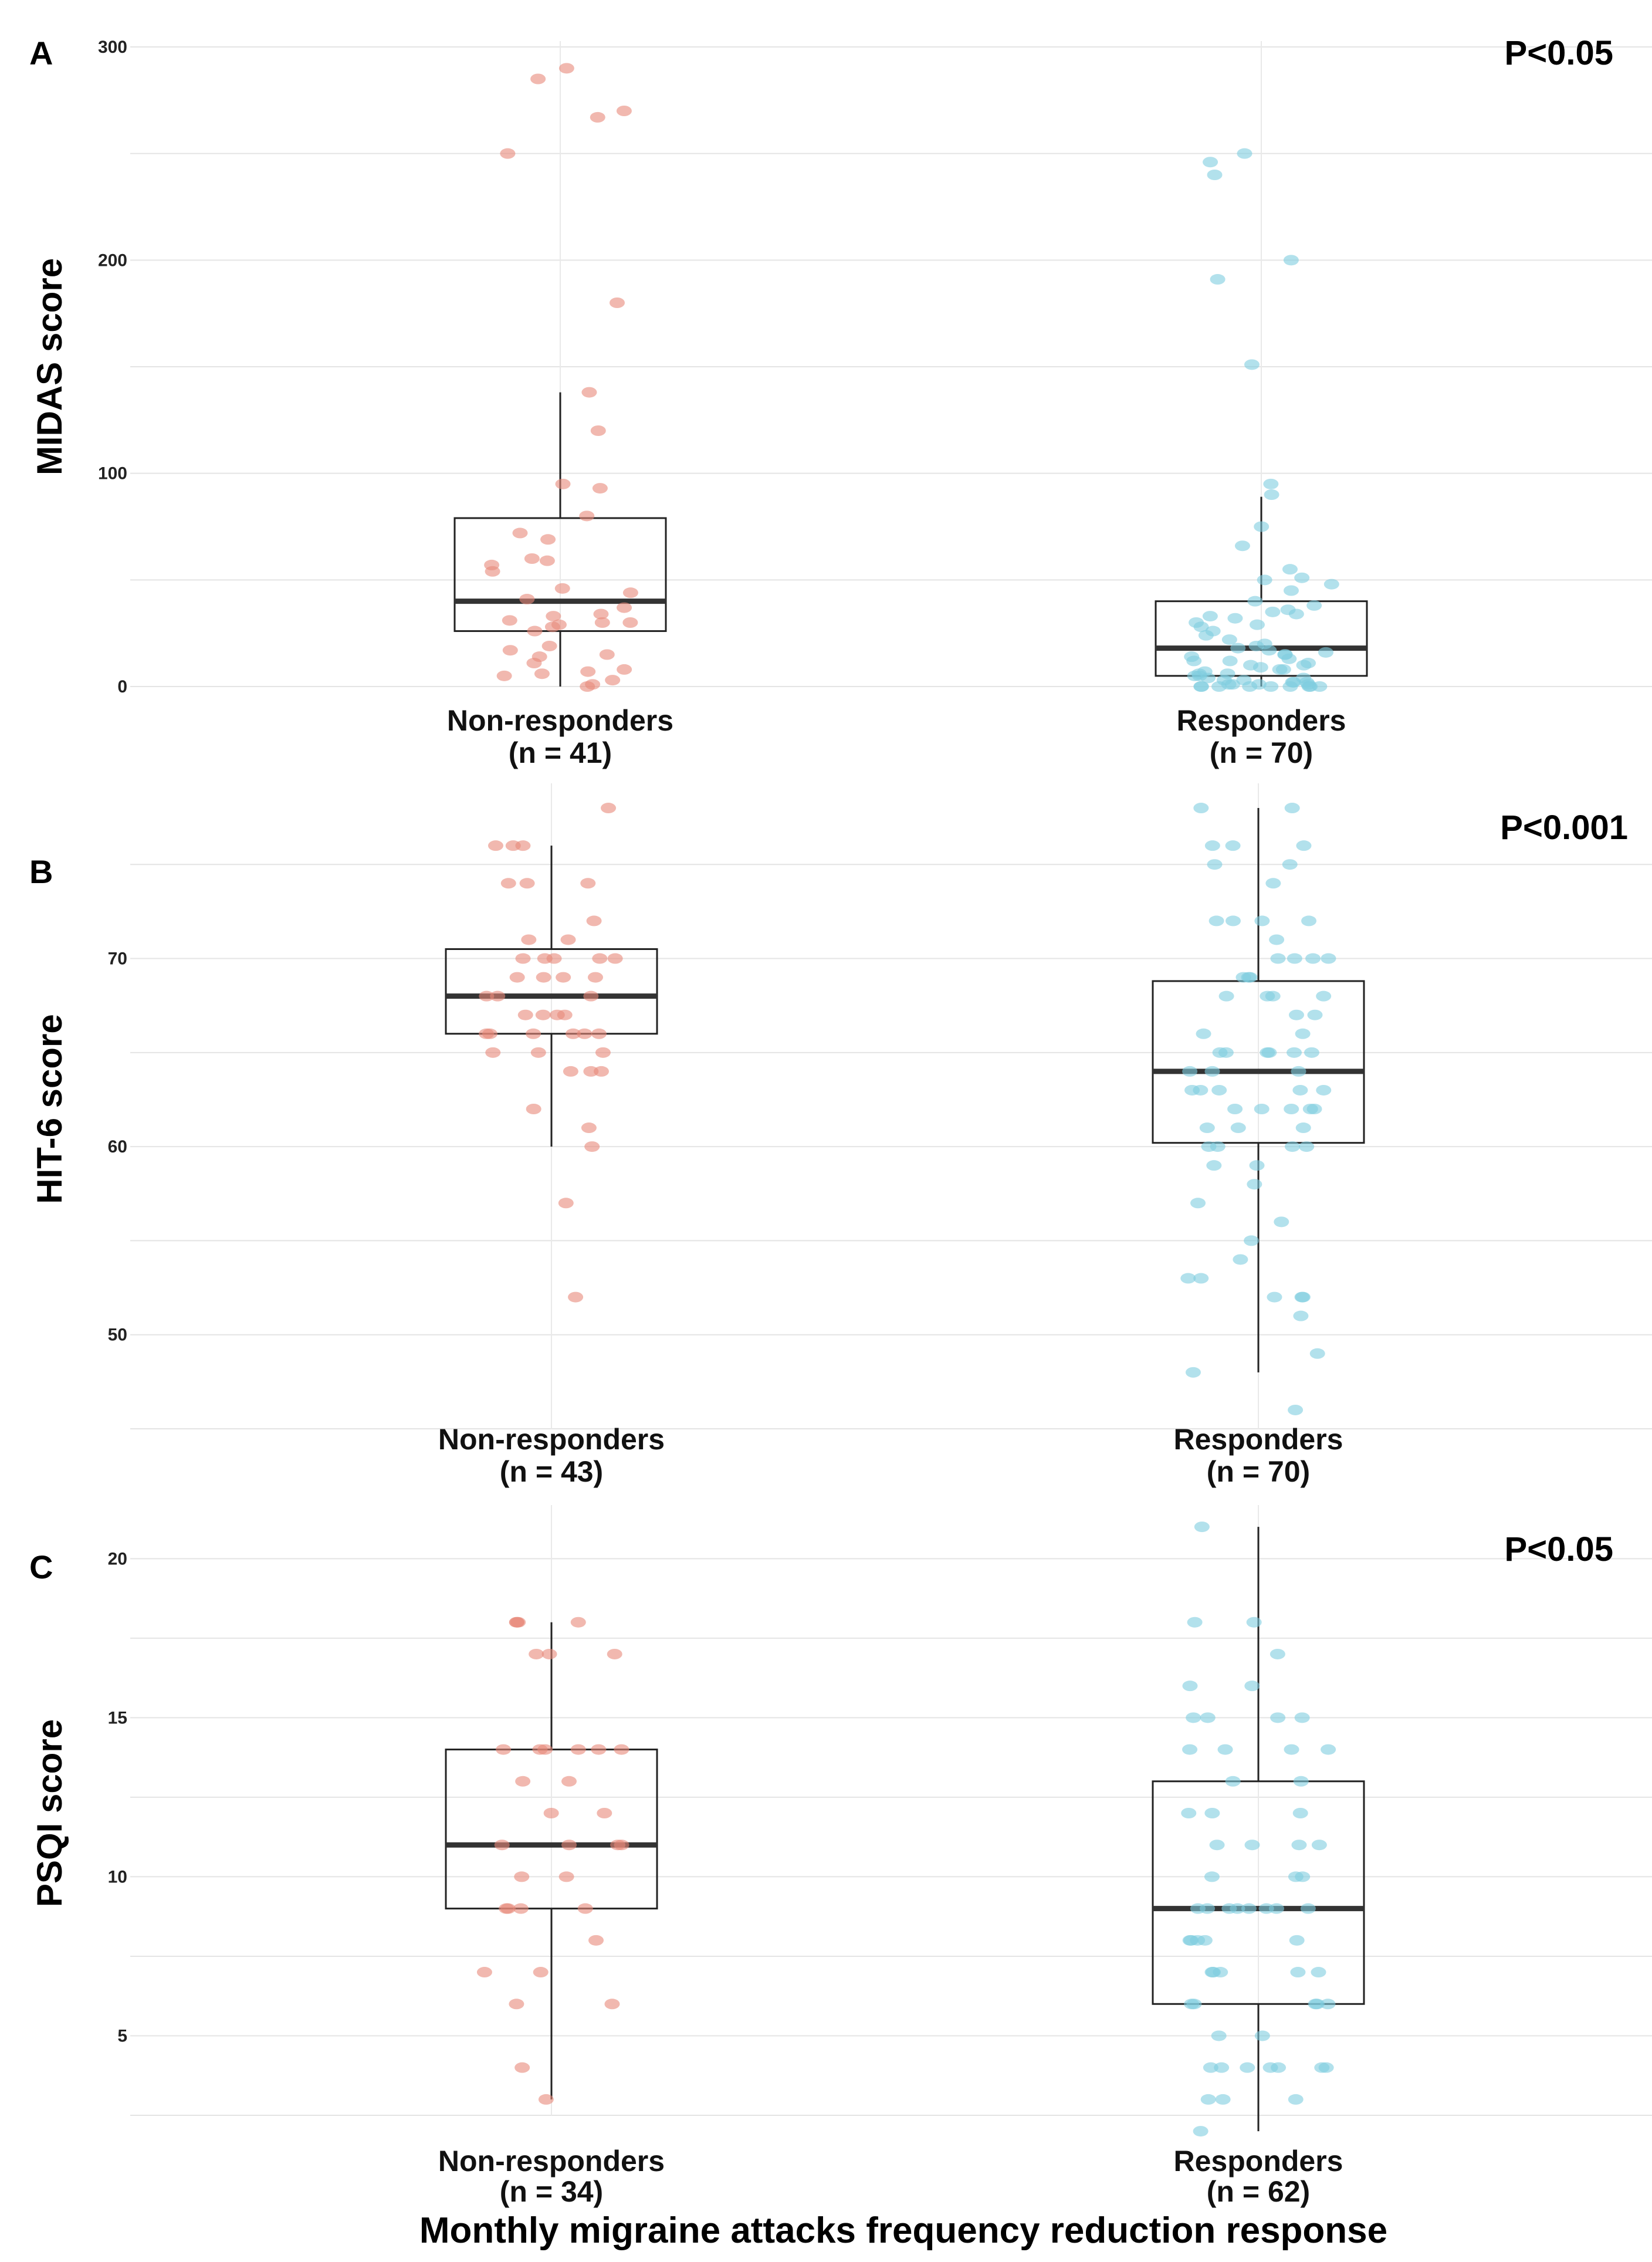  Describe the element at coordinates (41, 872) in the screenshot. I see `panel-letter: B` at that location.